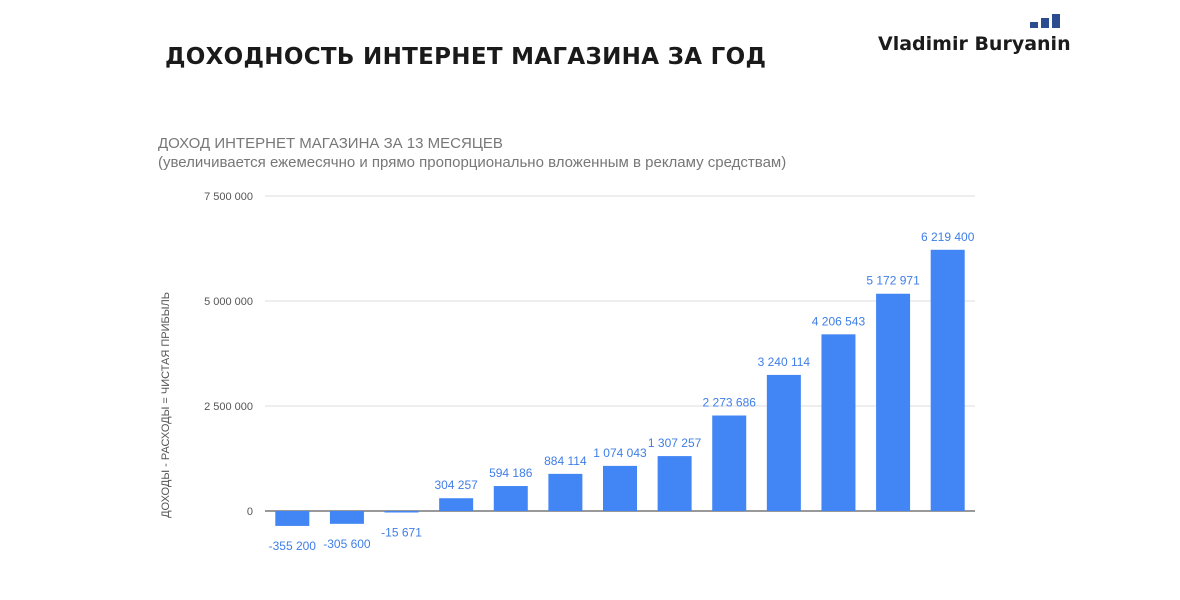 This screenshot has height=600, width=1180. Describe the element at coordinates (228, 197) in the screenshot. I see `y-tick-label: 7 500 000` at that location.